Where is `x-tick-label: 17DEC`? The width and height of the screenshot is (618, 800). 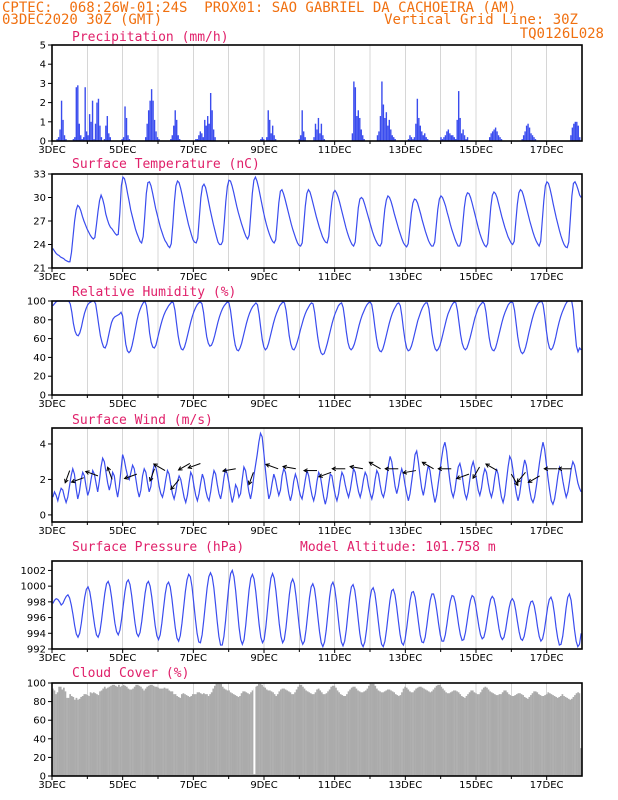
x-tick-label: 17DEC is located at coordinates (547, 531).